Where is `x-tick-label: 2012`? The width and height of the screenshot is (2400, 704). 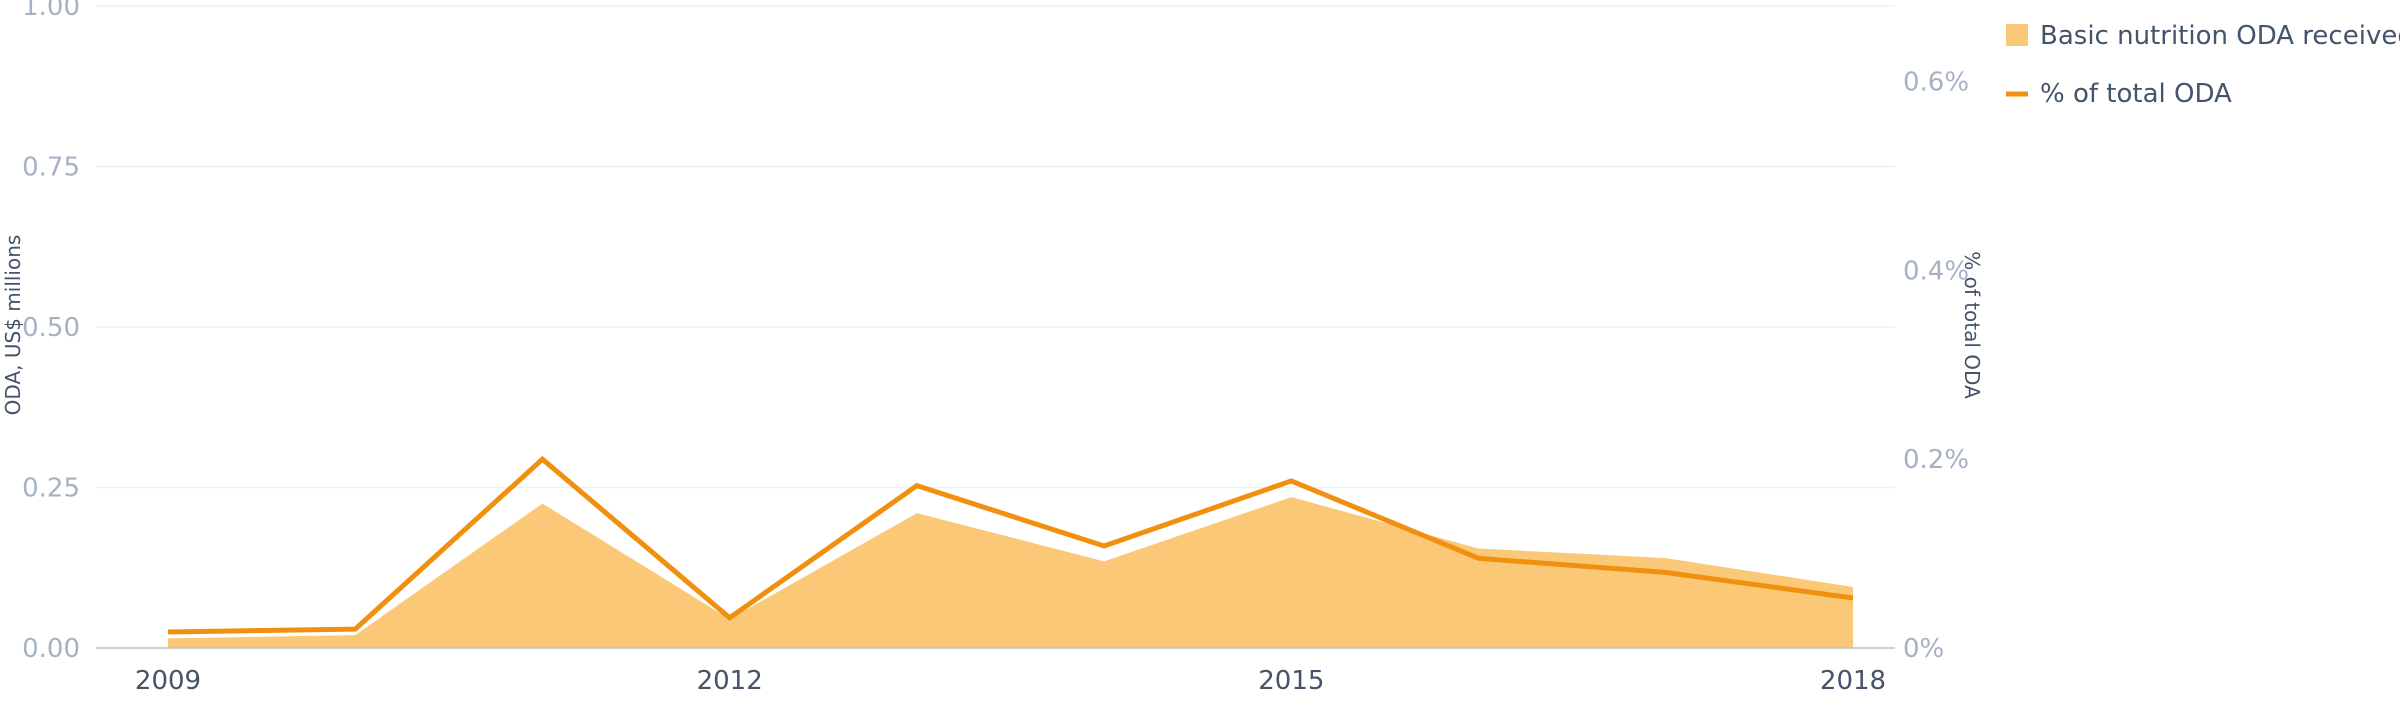 x-tick-label: 2012 is located at coordinates (730, 681).